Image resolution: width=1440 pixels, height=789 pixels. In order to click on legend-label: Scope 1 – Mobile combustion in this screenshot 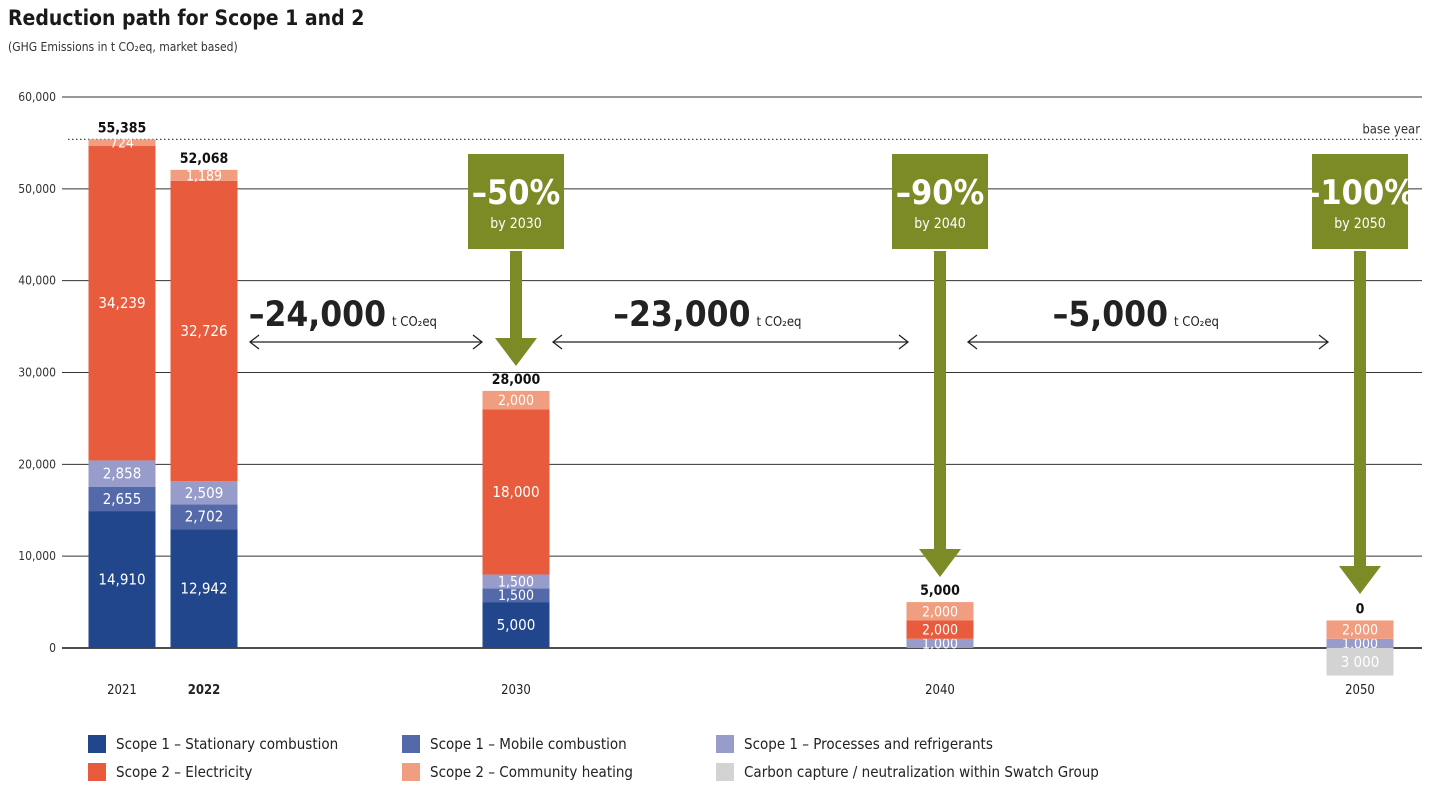, I will do `click(528, 744)`.